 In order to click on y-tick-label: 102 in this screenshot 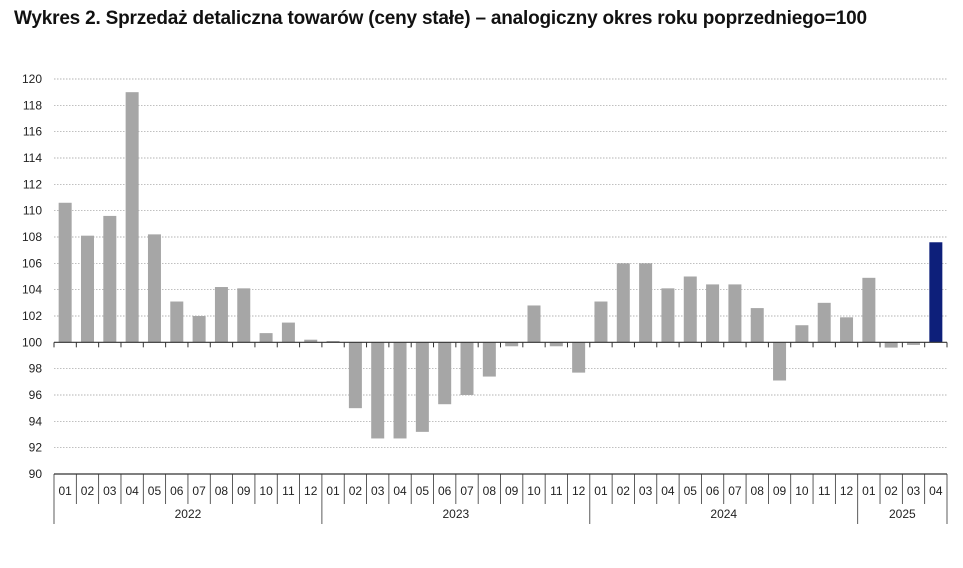, I will do `click(32, 316)`.